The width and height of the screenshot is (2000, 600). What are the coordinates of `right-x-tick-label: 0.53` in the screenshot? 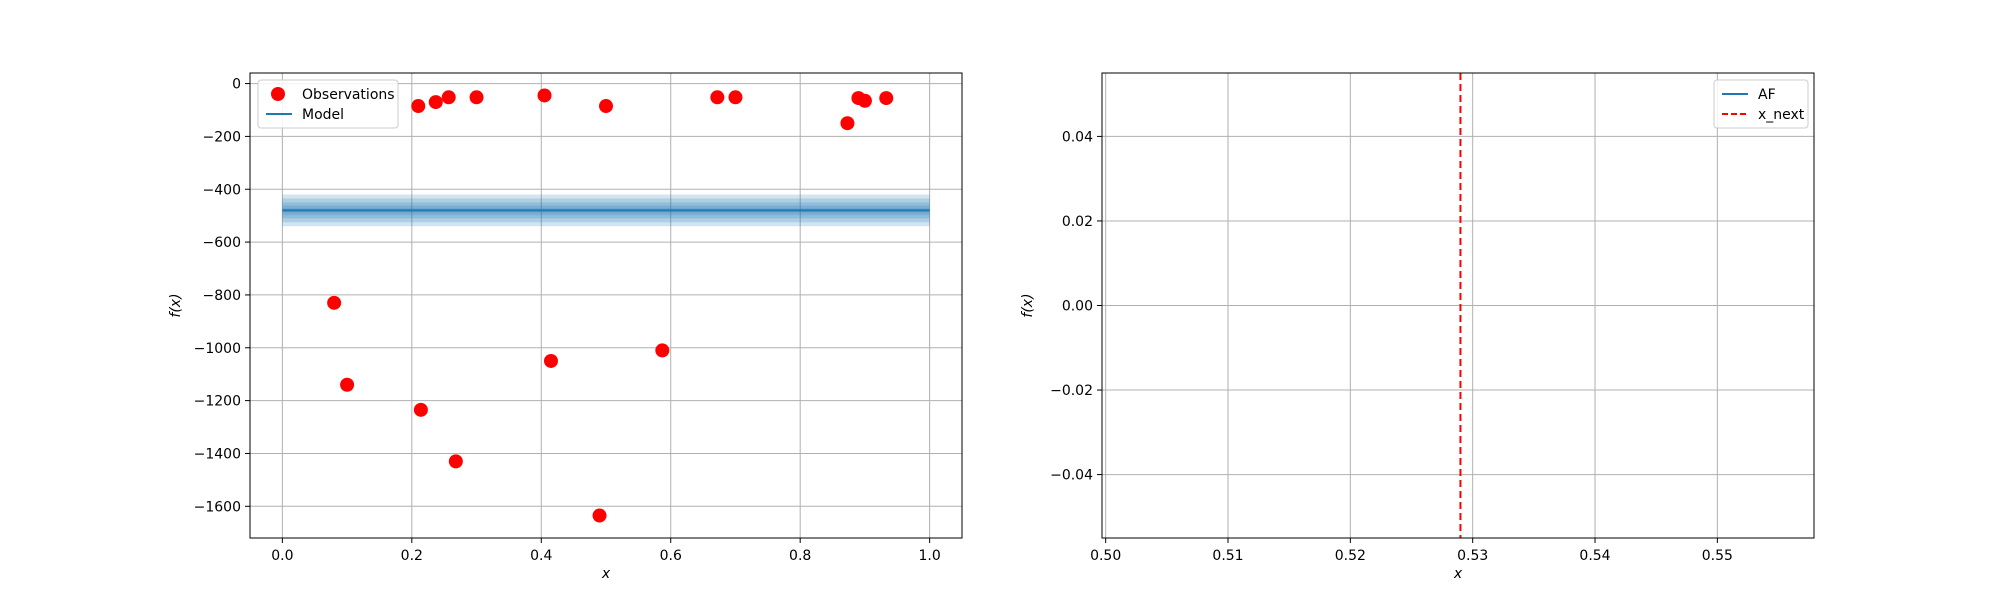 It's located at (1472, 556).